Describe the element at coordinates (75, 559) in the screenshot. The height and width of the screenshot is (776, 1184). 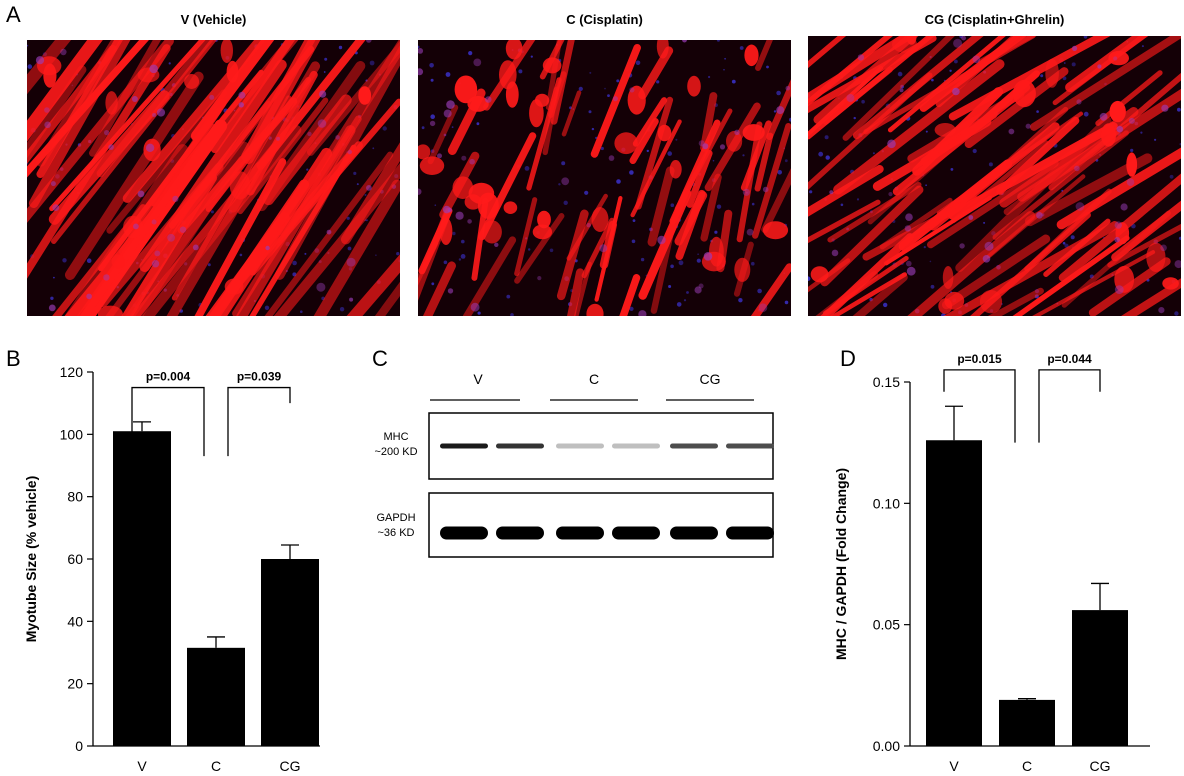
I see `y-tick-label: 60` at that location.